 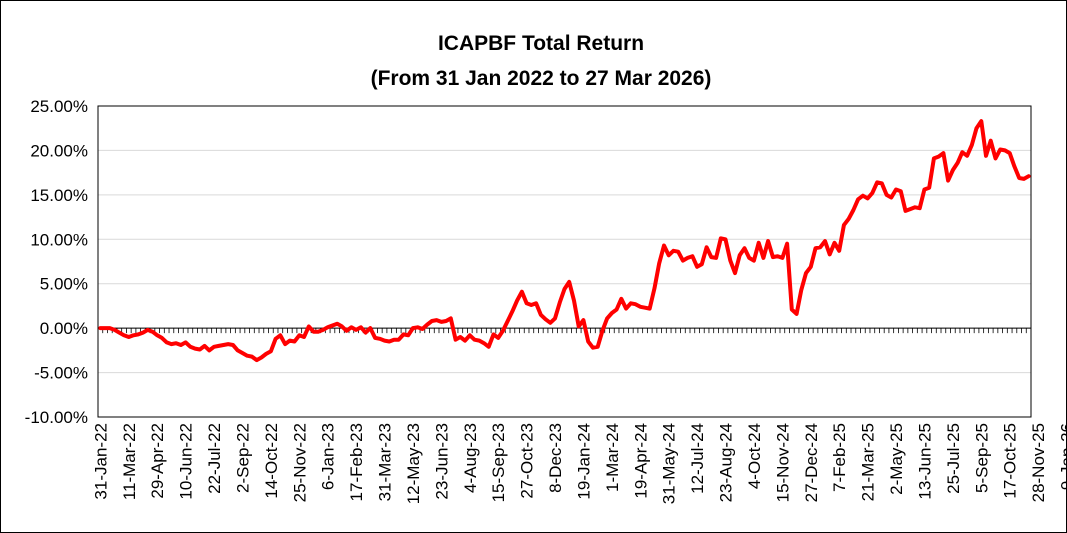 What do you see at coordinates (583, 461) in the screenshot?
I see `x-tick-label: 19-Jan-24` at bounding box center [583, 461].